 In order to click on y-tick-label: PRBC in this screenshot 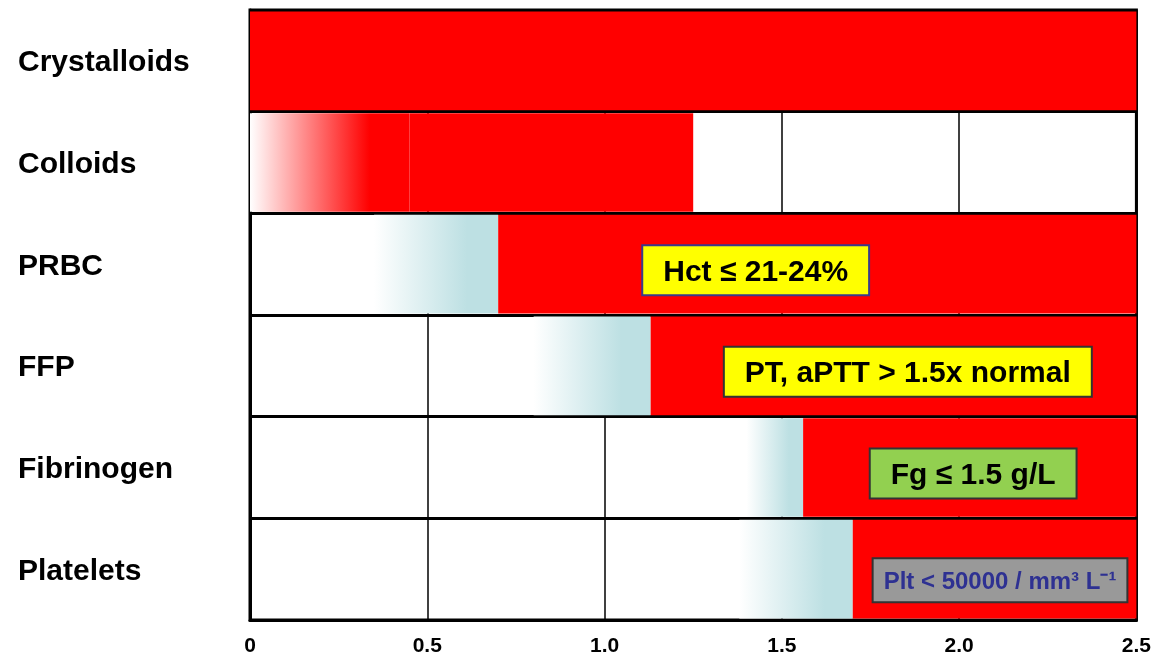, I will do `click(61, 264)`.